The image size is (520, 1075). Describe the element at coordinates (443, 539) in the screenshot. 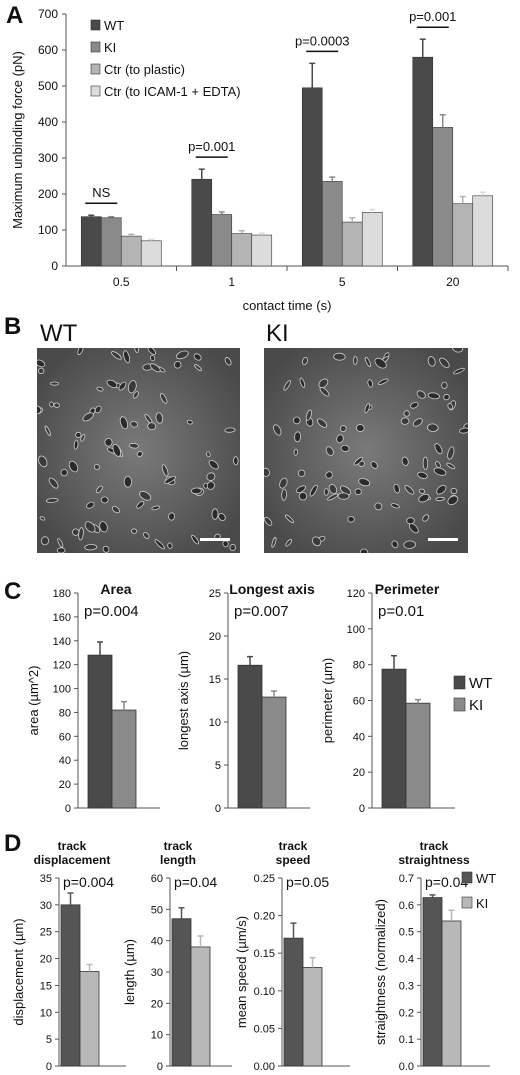

I see `scale-bar-ki` at that location.